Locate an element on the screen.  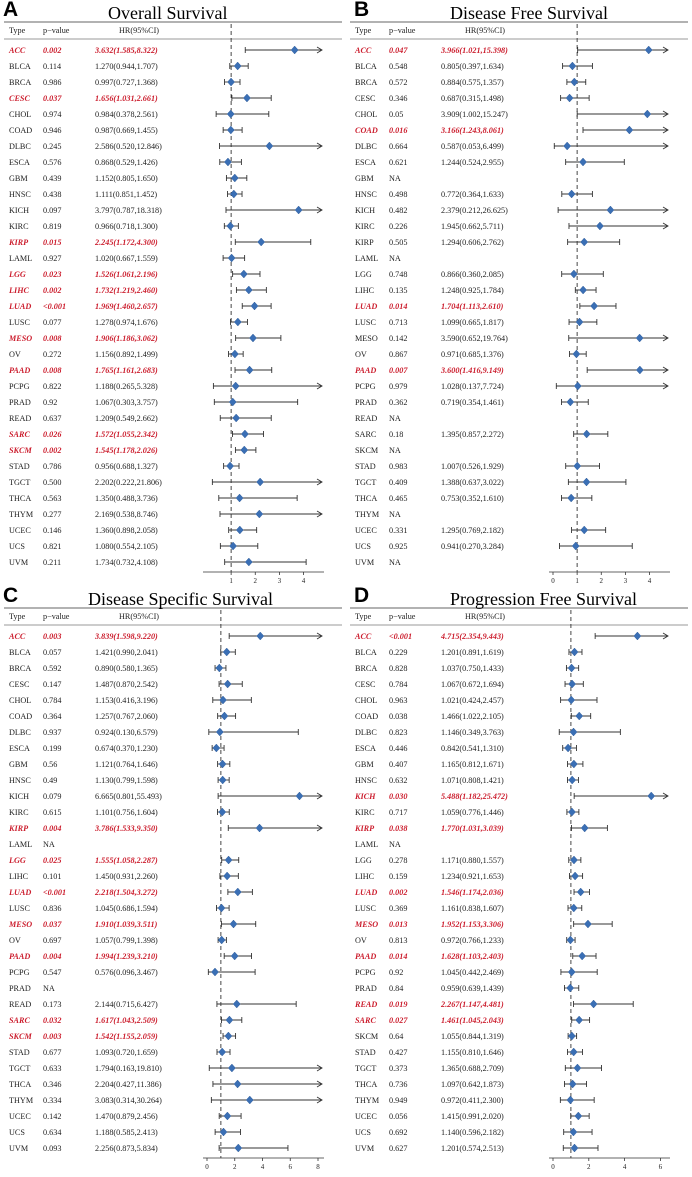
row-hr-text: 1.028(0.137,7.724) is located at coordinates (472, 386).